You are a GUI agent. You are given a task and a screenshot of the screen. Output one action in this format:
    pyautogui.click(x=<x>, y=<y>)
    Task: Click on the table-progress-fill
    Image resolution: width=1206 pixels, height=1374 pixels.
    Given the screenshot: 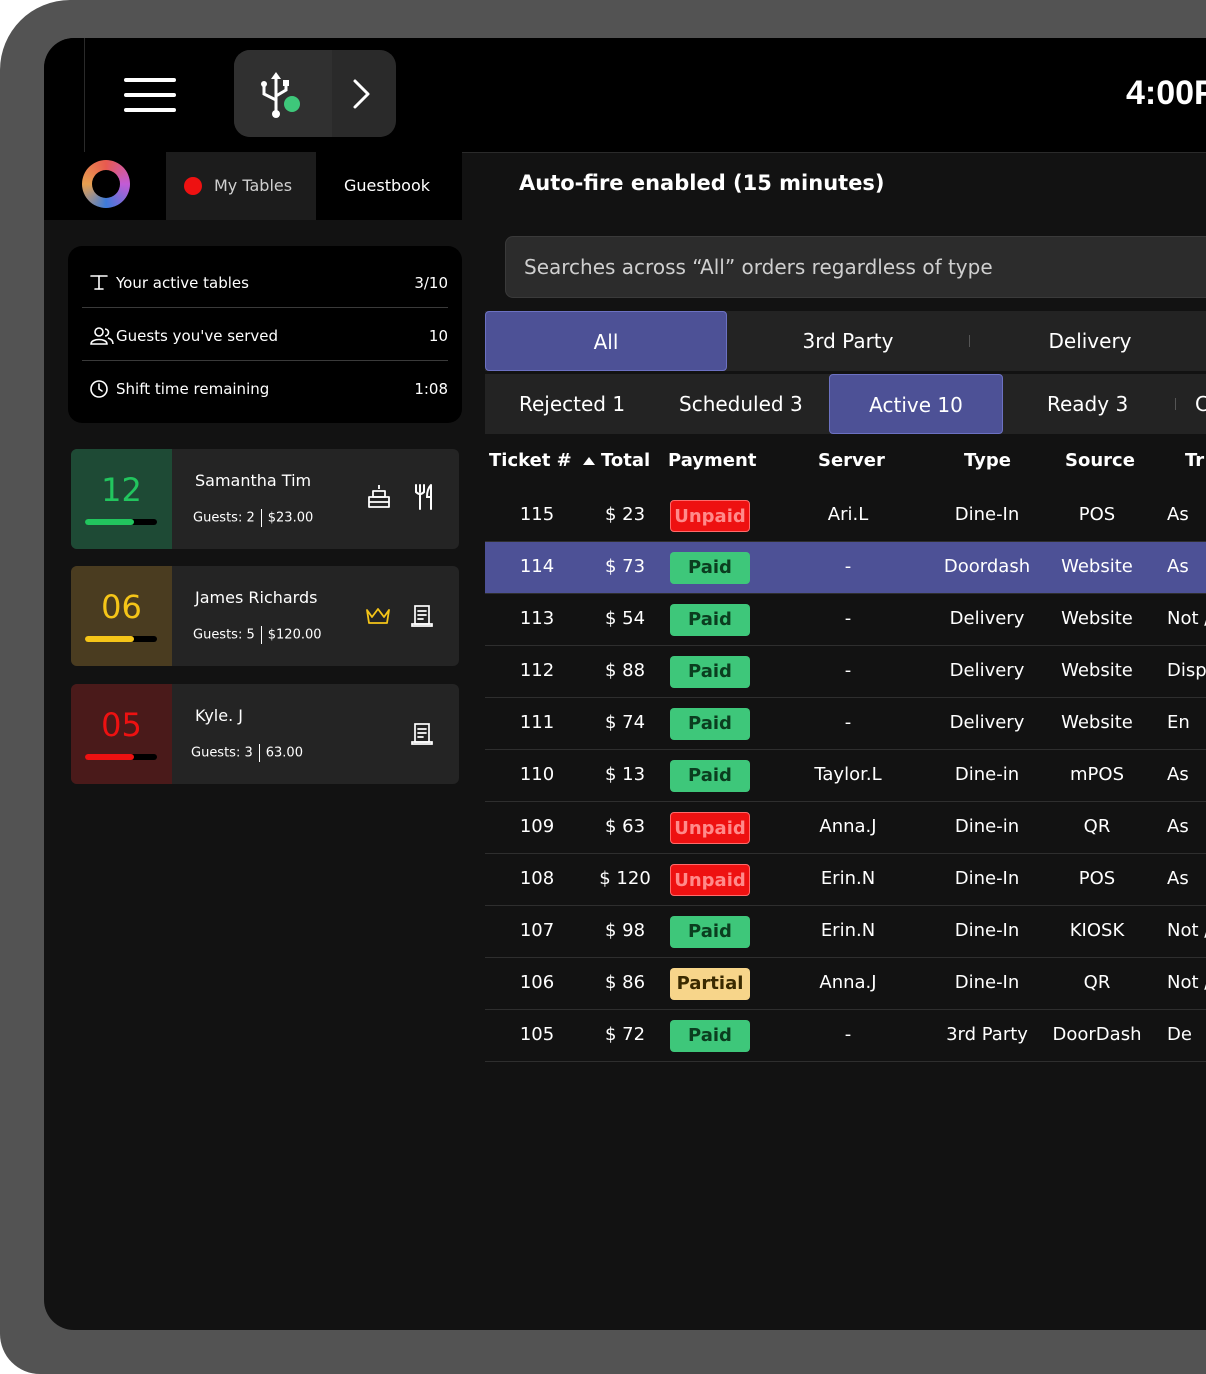 What is the action you would take?
    pyautogui.click(x=109, y=639)
    